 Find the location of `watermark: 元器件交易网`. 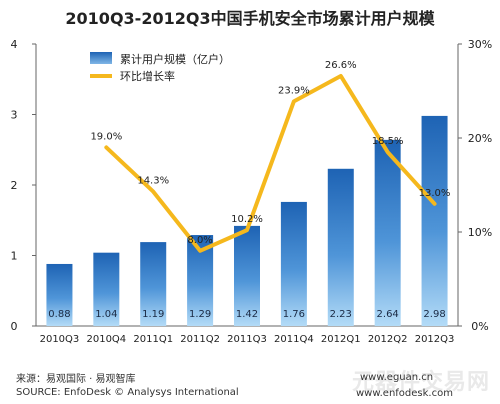

watermark: 元器件交易网 is located at coordinates (421, 382).